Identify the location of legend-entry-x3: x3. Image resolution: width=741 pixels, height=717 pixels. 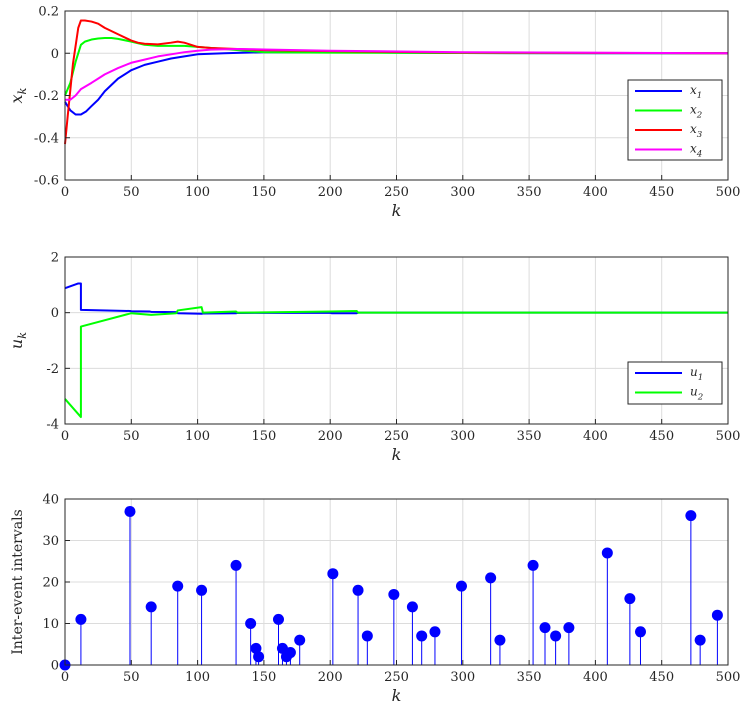
(669, 131).